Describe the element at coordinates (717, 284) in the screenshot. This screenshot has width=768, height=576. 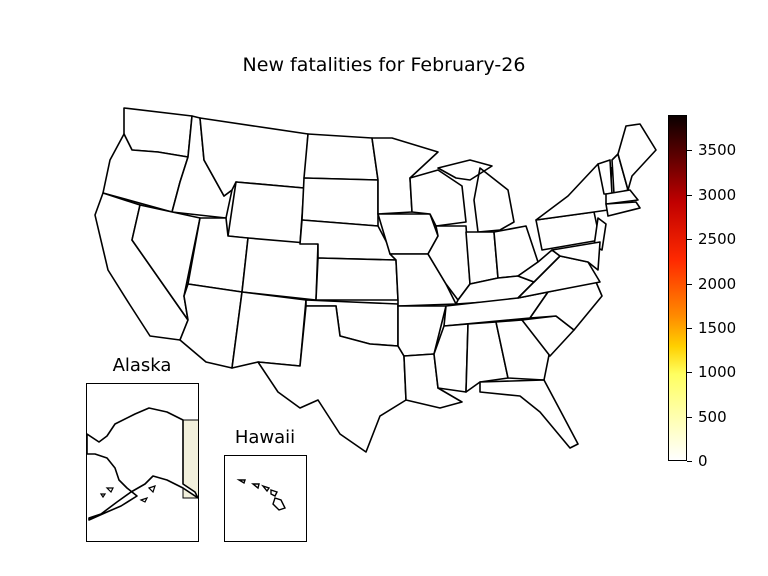
I see `colorbar-tick-label: 2000` at that location.